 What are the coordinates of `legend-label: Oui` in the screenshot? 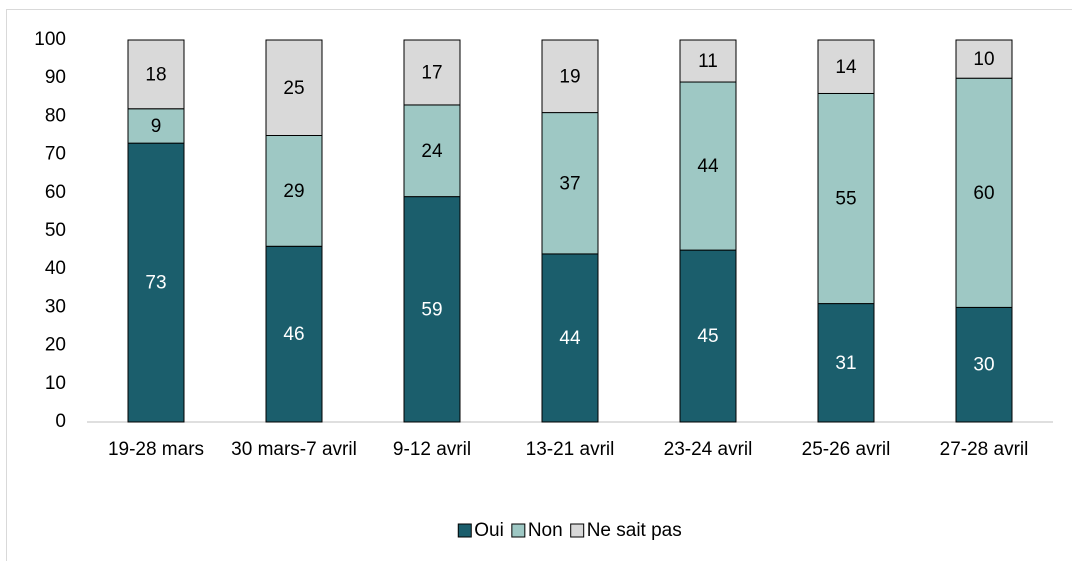 It's located at (489, 530).